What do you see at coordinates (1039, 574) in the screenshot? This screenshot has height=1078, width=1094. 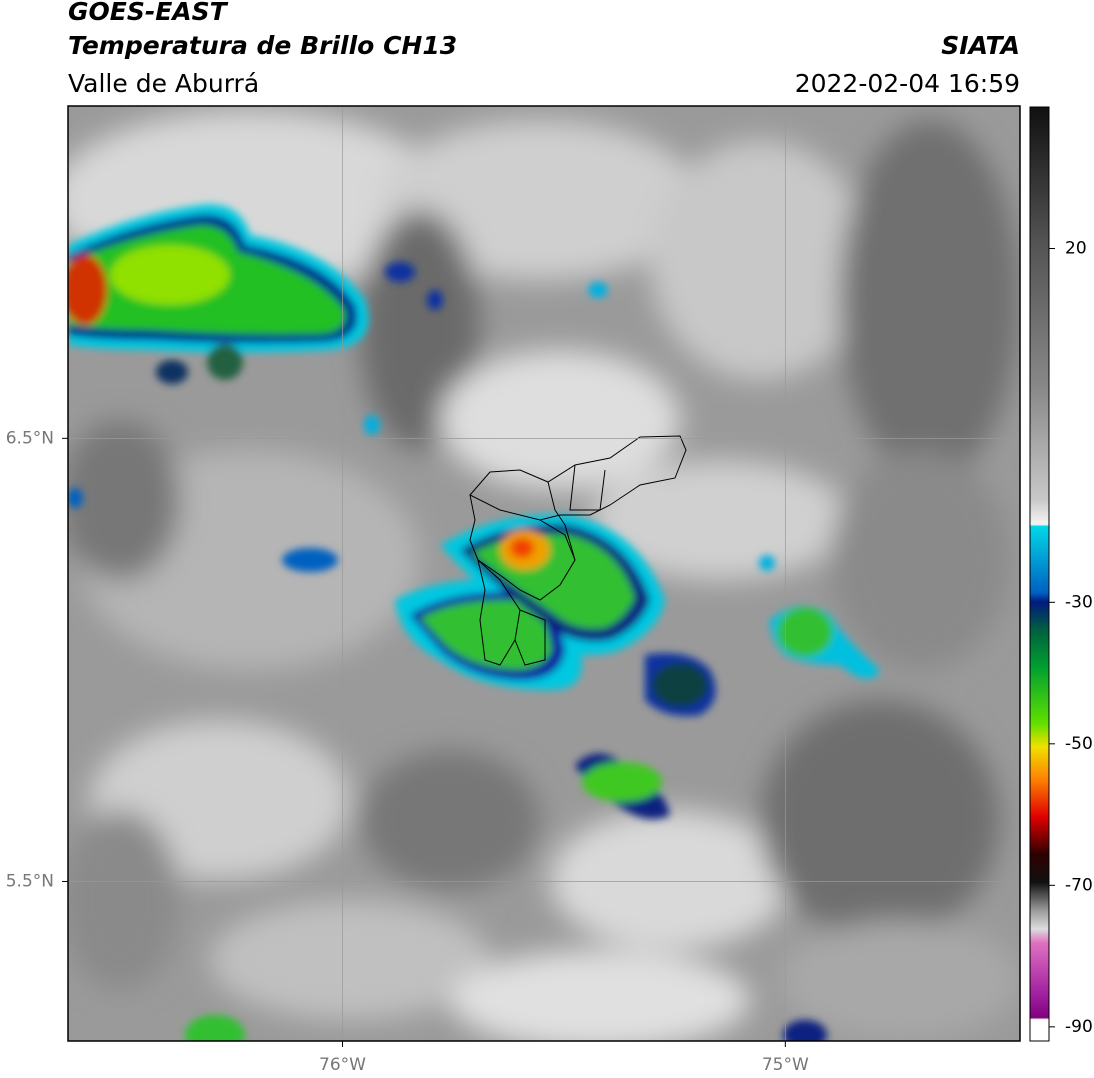 I see `colorbar` at bounding box center [1039, 574].